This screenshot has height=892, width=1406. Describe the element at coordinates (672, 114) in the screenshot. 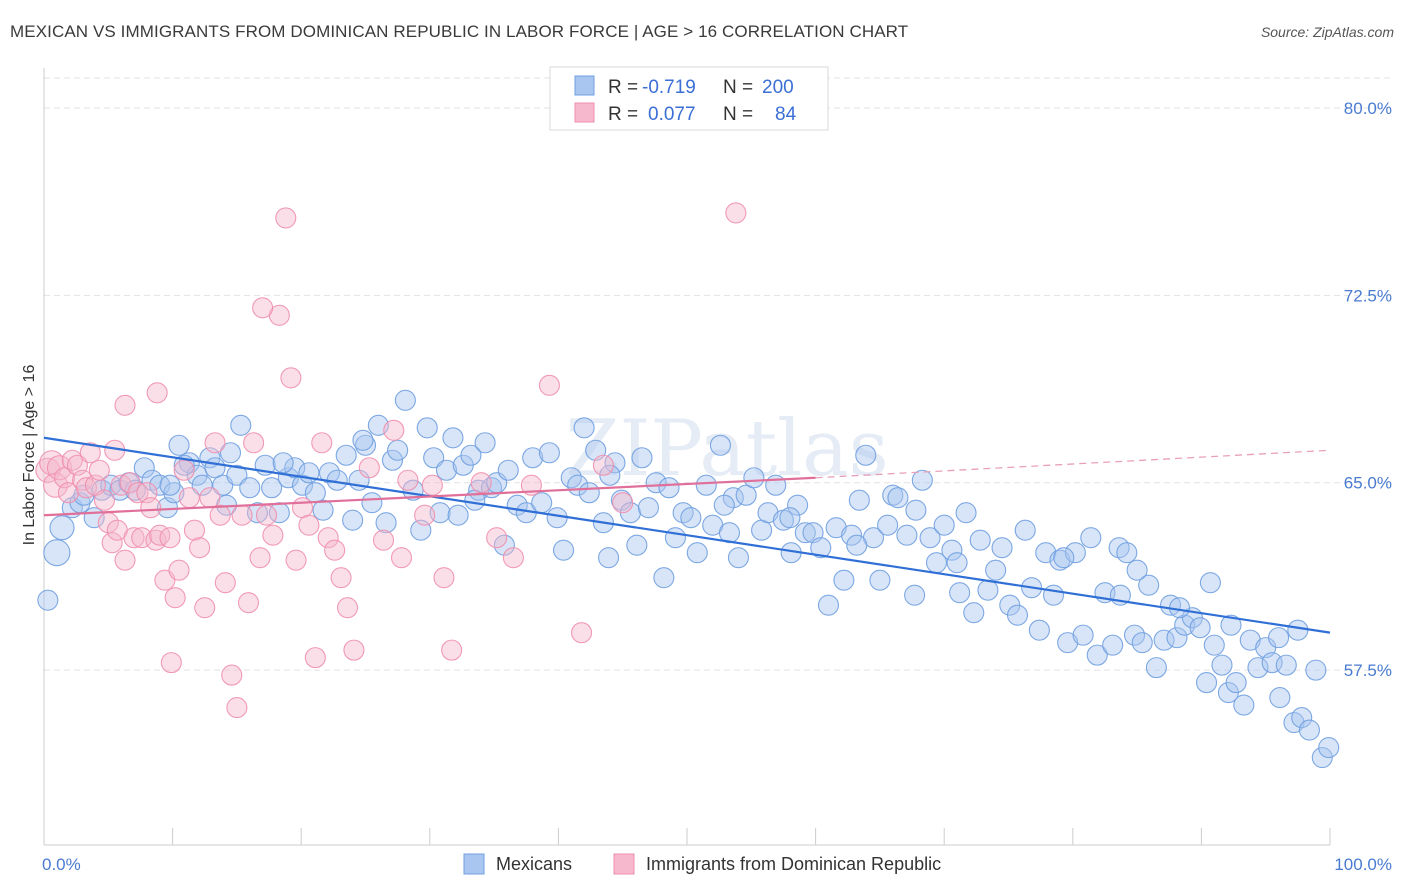

I see `legend-r-value-2: 0.077` at that location.